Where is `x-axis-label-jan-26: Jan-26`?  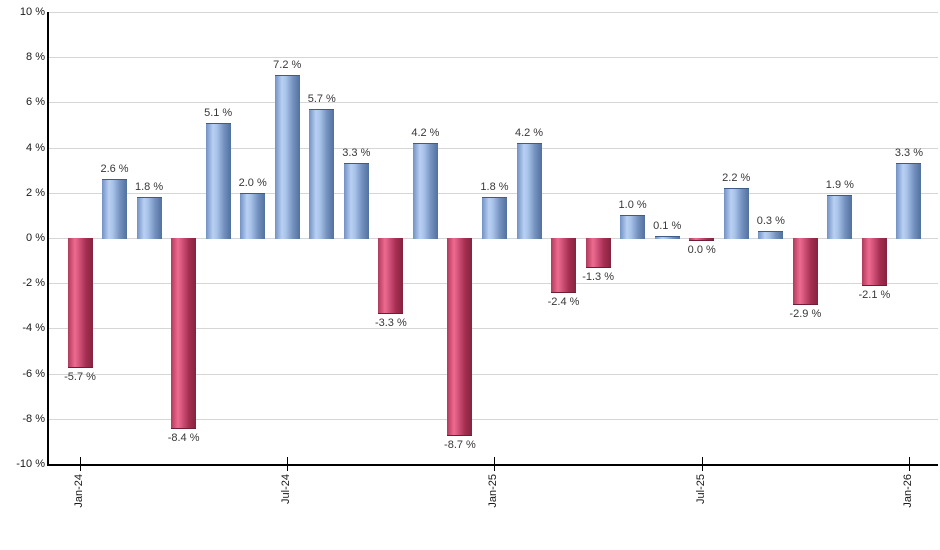
x-axis-label-jan-26: Jan-26 is located at coordinates (907, 491).